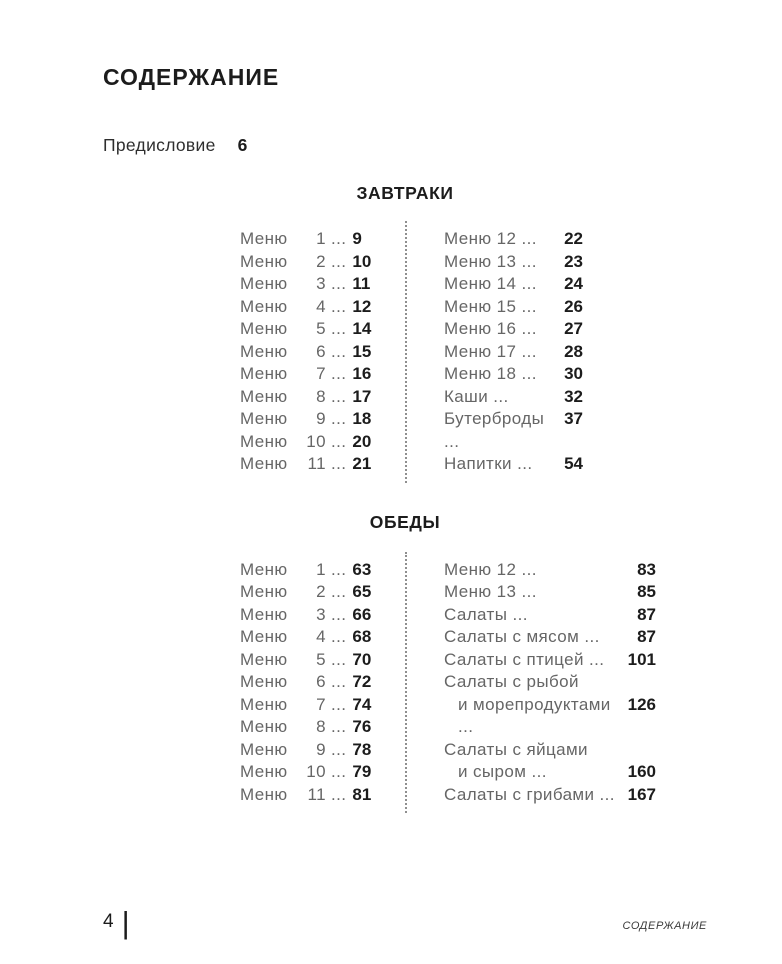  What do you see at coordinates (362, 373) in the screenshot?
I see `entry-page: 16` at bounding box center [362, 373].